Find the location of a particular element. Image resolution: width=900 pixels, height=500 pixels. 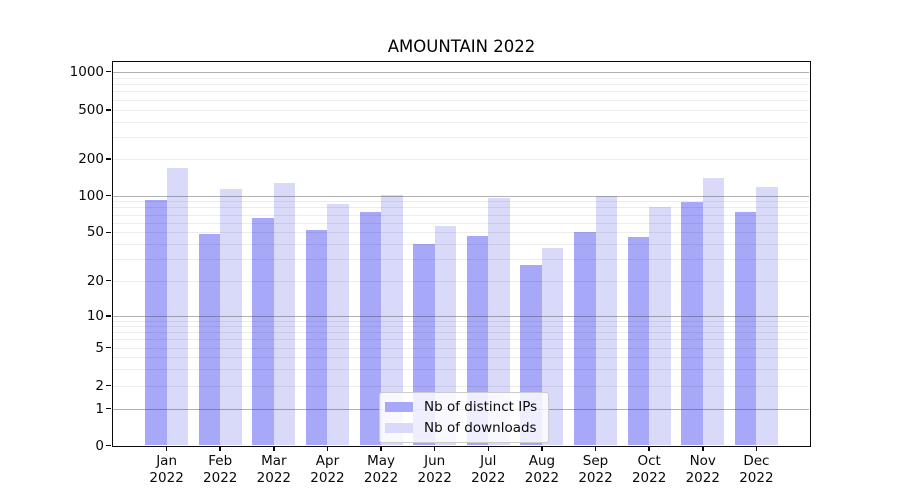

bar-distinct-ips-sep is located at coordinates (585, 339).